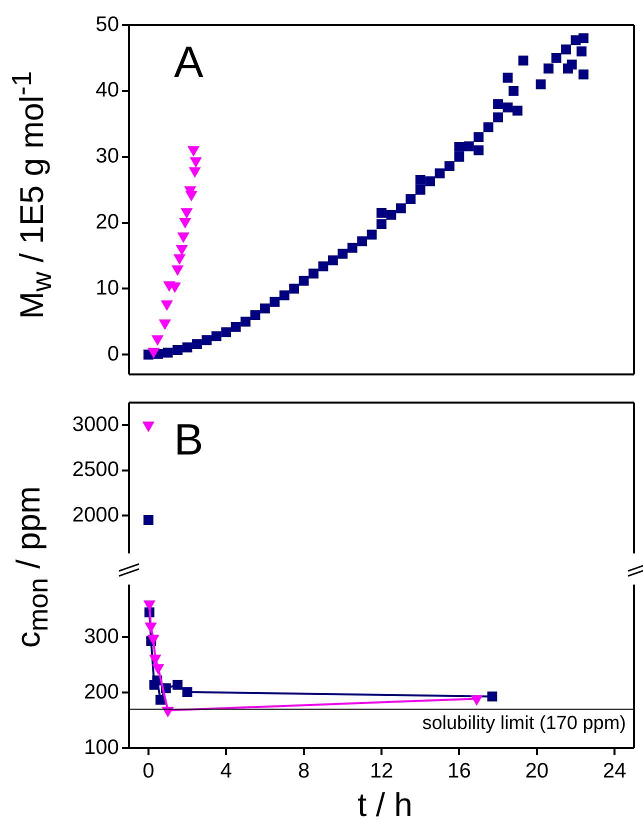  Describe the element at coordinates (101, 747) in the screenshot. I see `y-tick-label: 100` at that location.